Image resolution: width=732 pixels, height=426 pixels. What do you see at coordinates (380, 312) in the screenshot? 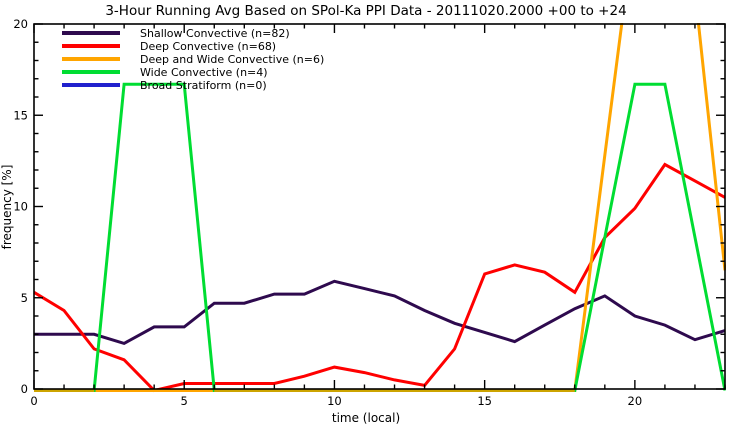
I see `series-line-shallow-convective` at bounding box center [380, 312].